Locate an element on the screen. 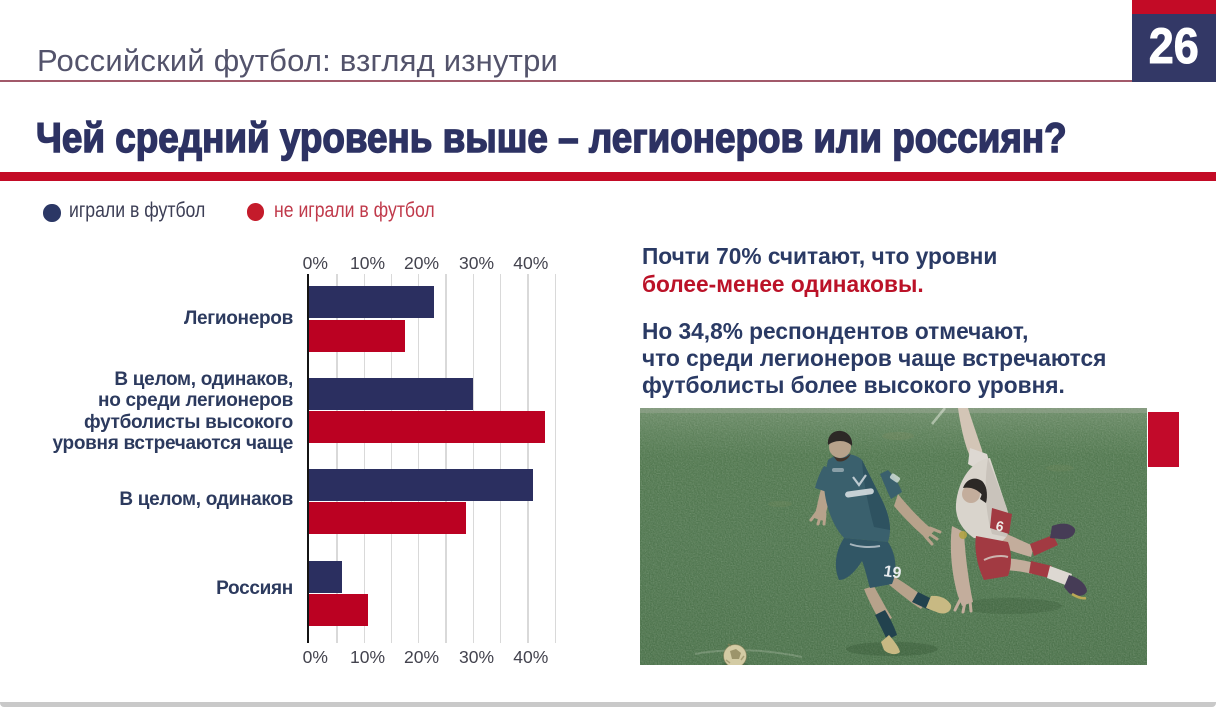 The image size is (1216, 707). svg-text: 6 is located at coordinates (999, 525).